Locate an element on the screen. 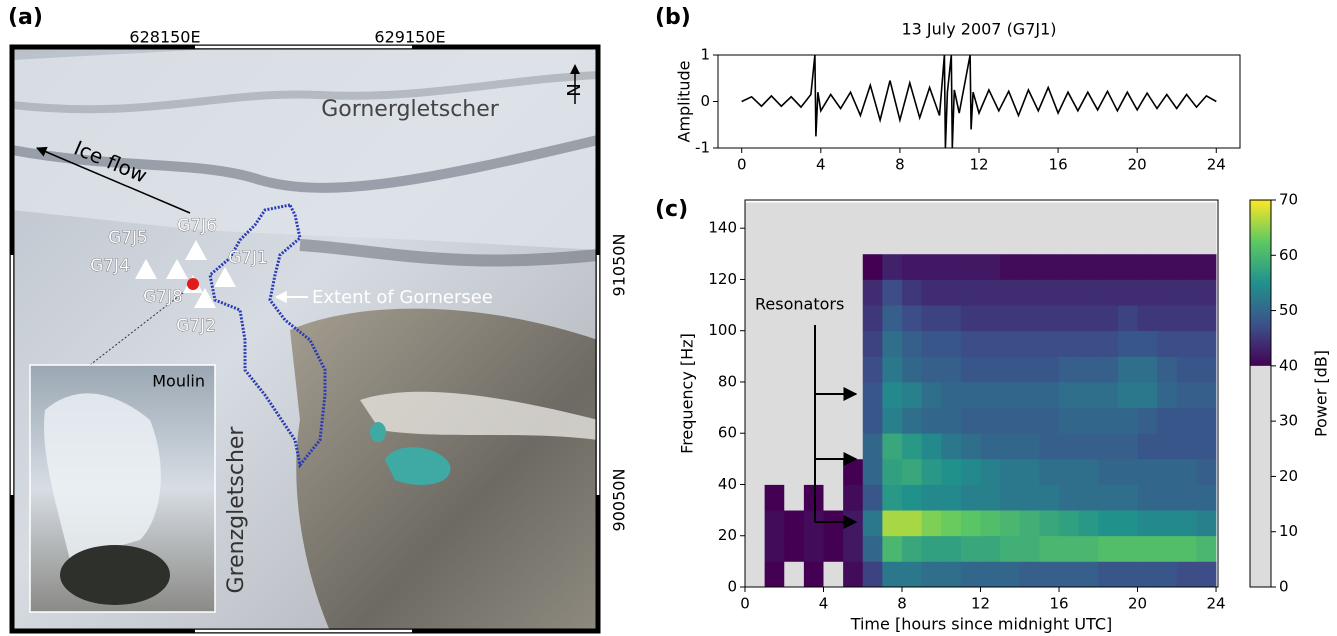  colorbar-frame is located at coordinates (1260, 393).